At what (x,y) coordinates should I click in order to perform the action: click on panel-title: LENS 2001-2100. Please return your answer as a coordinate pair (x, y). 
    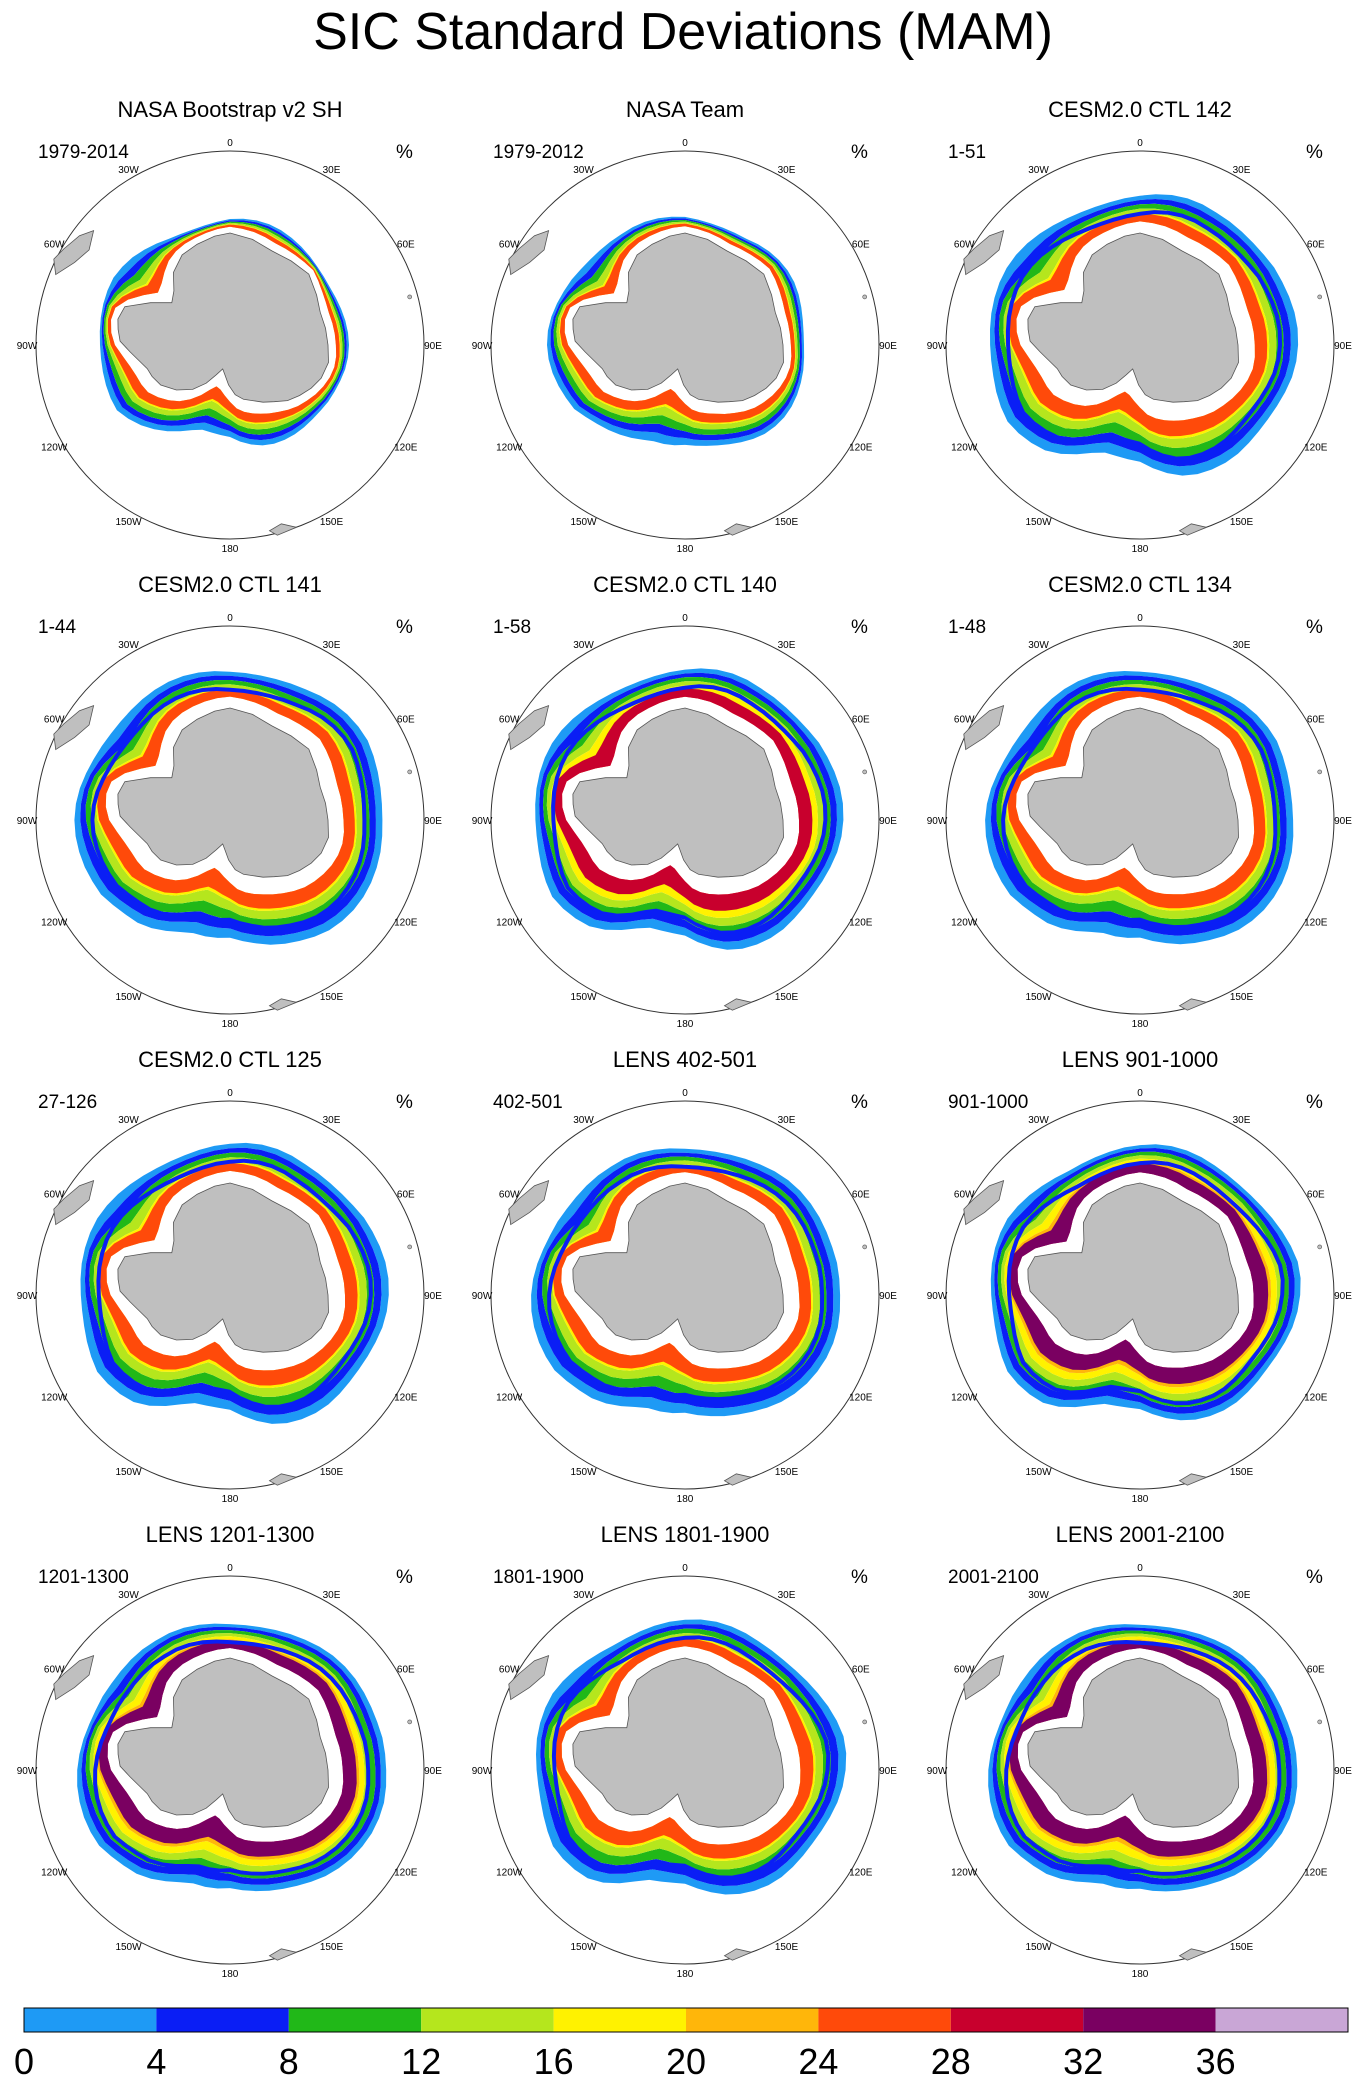
    Looking at the image, I should click on (1140, 1534).